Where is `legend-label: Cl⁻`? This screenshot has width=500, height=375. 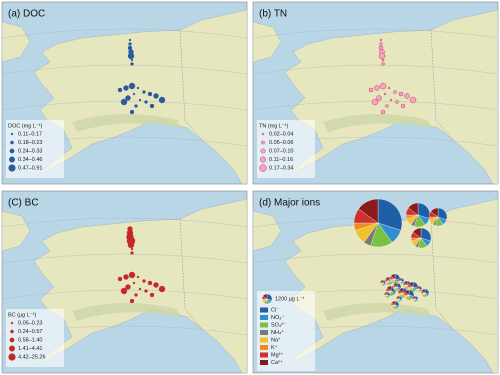
legend-label: Cl⁻ is located at coordinates (275, 310).